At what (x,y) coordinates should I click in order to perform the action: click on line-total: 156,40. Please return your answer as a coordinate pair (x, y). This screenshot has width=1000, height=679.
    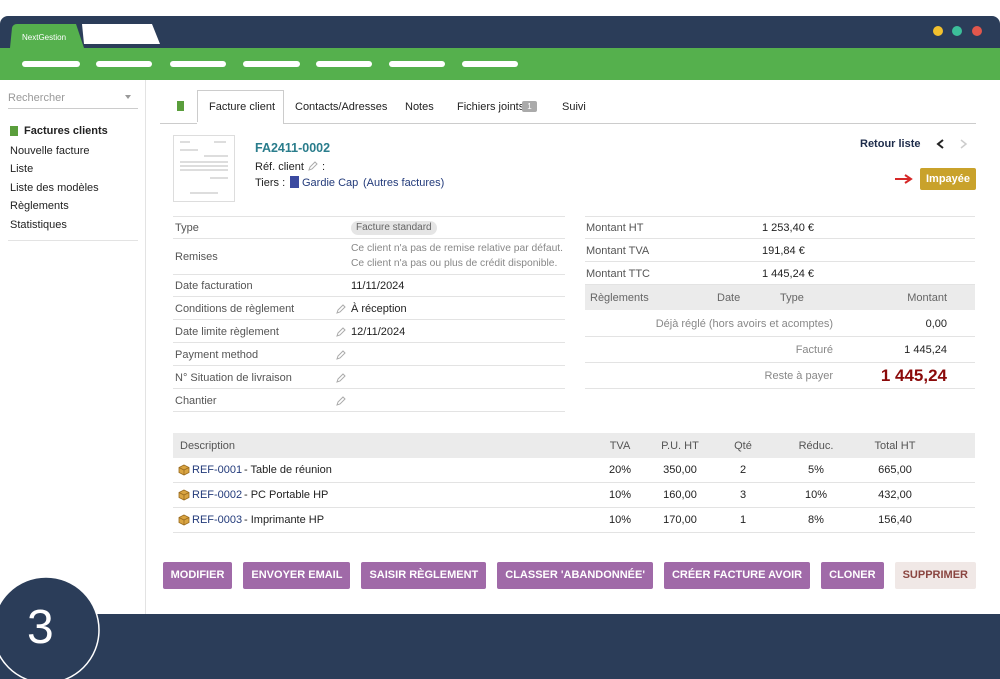
    Looking at the image, I should click on (895, 520).